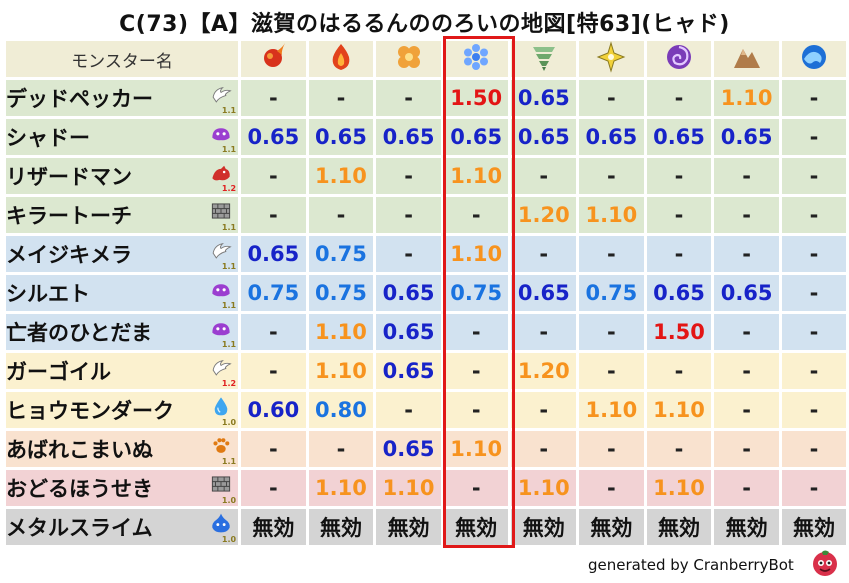 This screenshot has height=583, width=849. Describe the element at coordinates (69, 177) in the screenshot. I see `monster-name: リザードマン` at that location.